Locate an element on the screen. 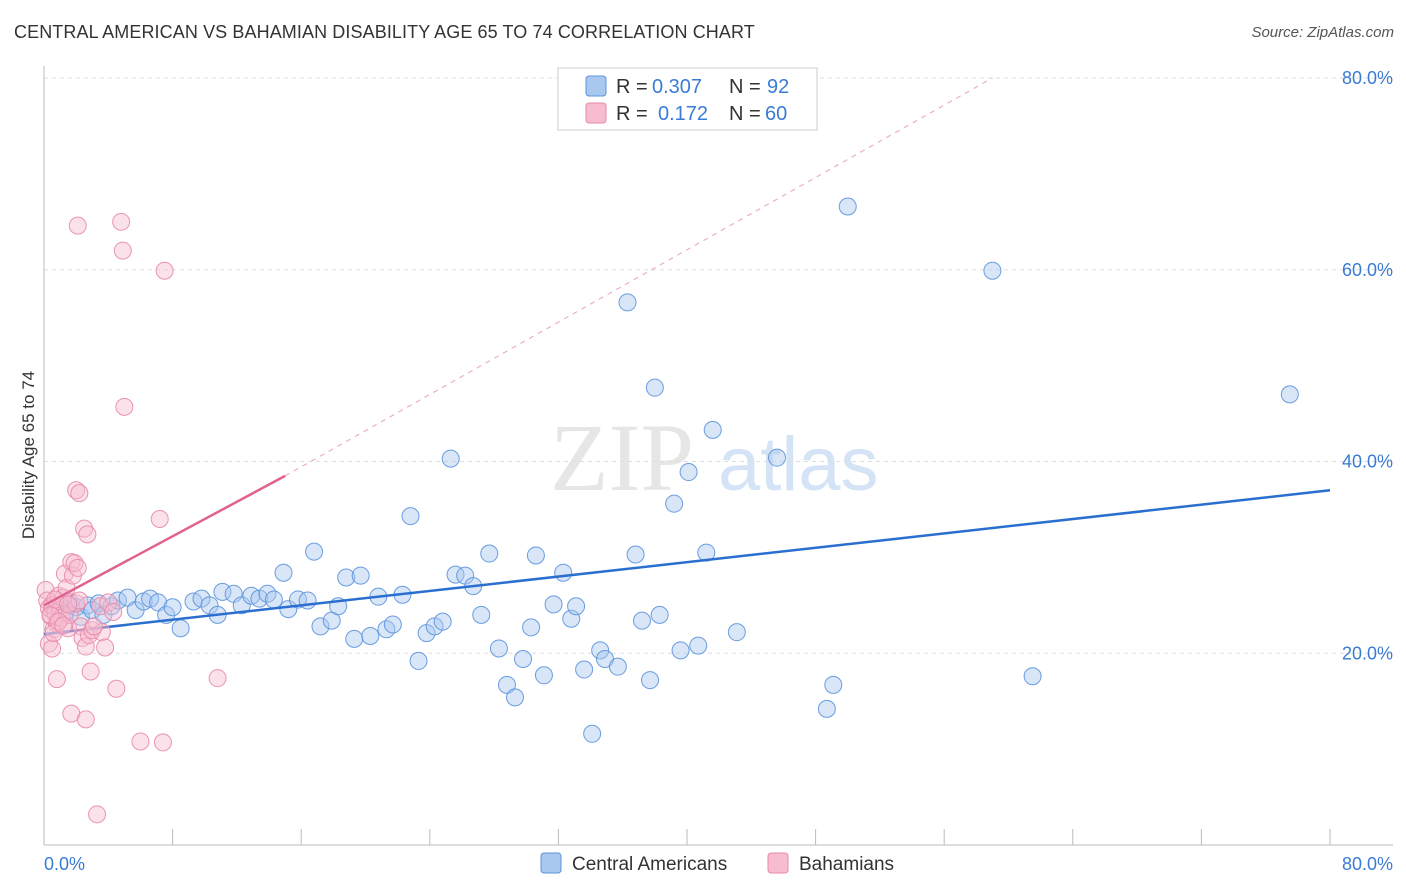  legend-r-label-bahamian: R = is located at coordinates (632, 114).